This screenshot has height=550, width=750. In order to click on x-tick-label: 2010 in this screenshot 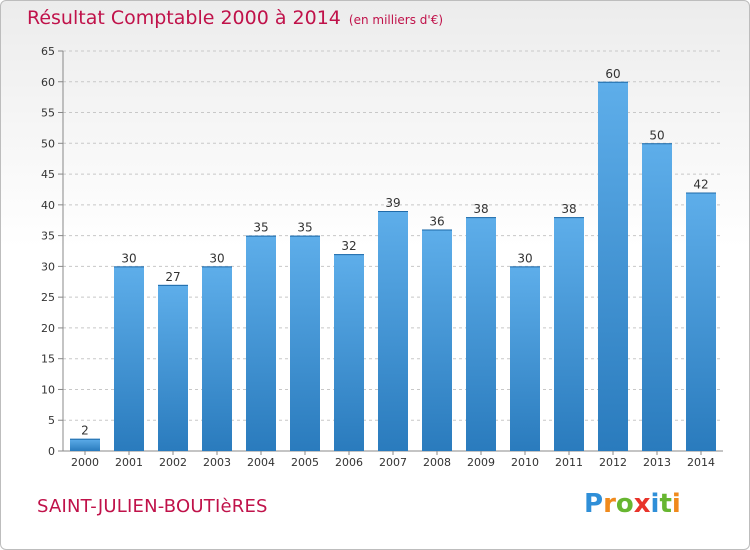, I will do `click(525, 462)`.